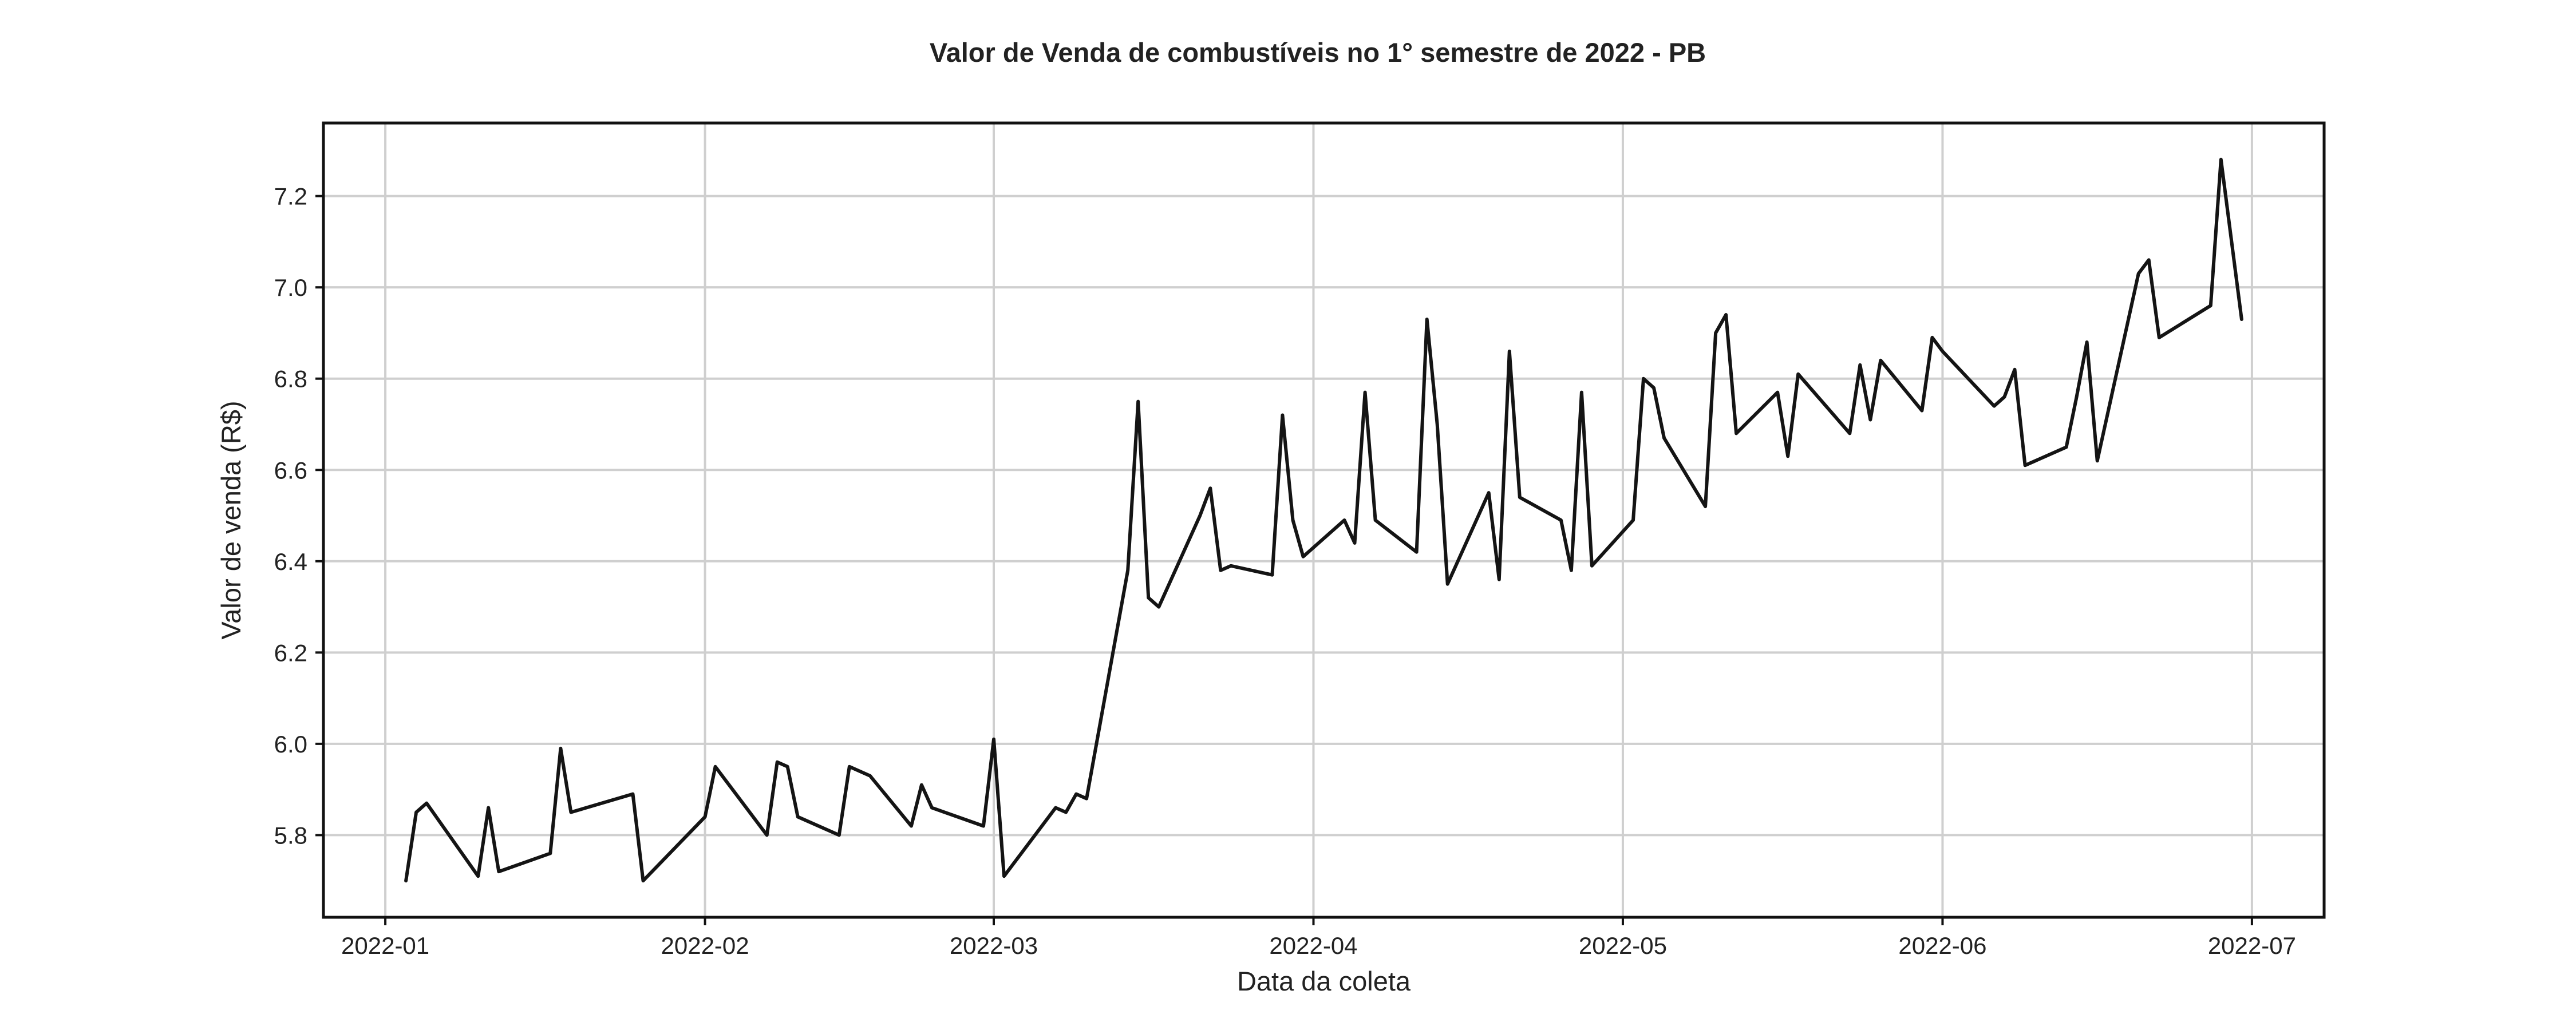 The width and height of the screenshot is (2576, 1030). I want to click on y-tick-label: 6.2, so click(290, 652).